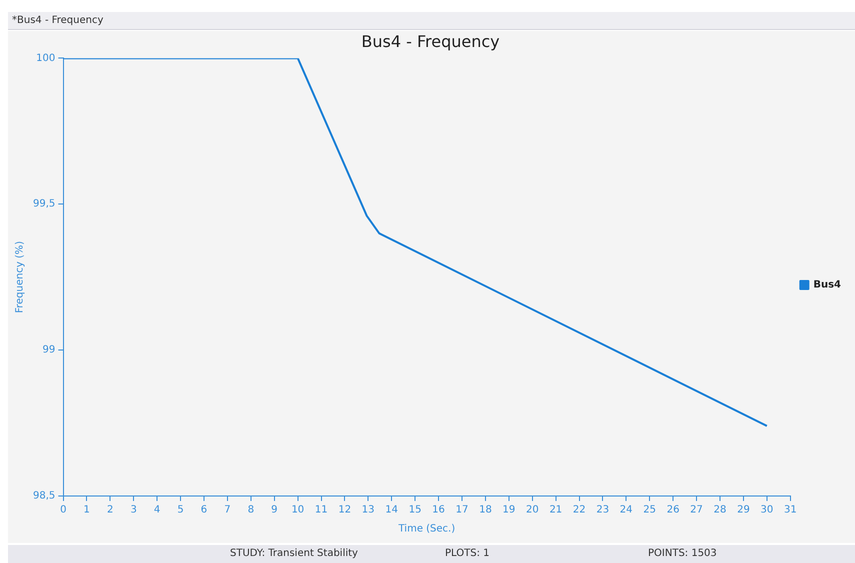  Describe the element at coordinates (626, 510) in the screenshot. I see `x-tick-label: 24` at that location.